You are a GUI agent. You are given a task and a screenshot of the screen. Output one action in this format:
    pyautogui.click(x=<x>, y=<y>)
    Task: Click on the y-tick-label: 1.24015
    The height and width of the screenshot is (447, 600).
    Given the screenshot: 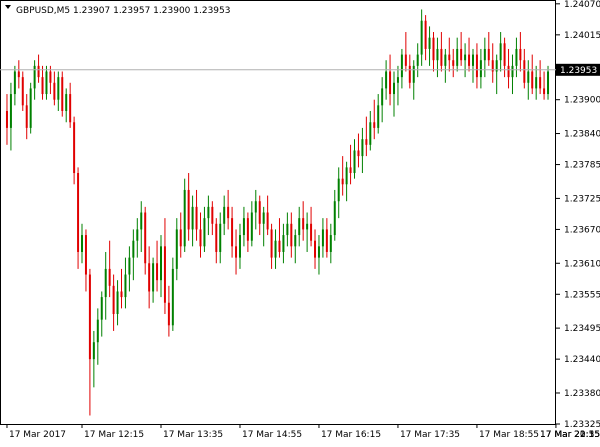 What is the action you would take?
    pyautogui.click(x=582, y=36)
    